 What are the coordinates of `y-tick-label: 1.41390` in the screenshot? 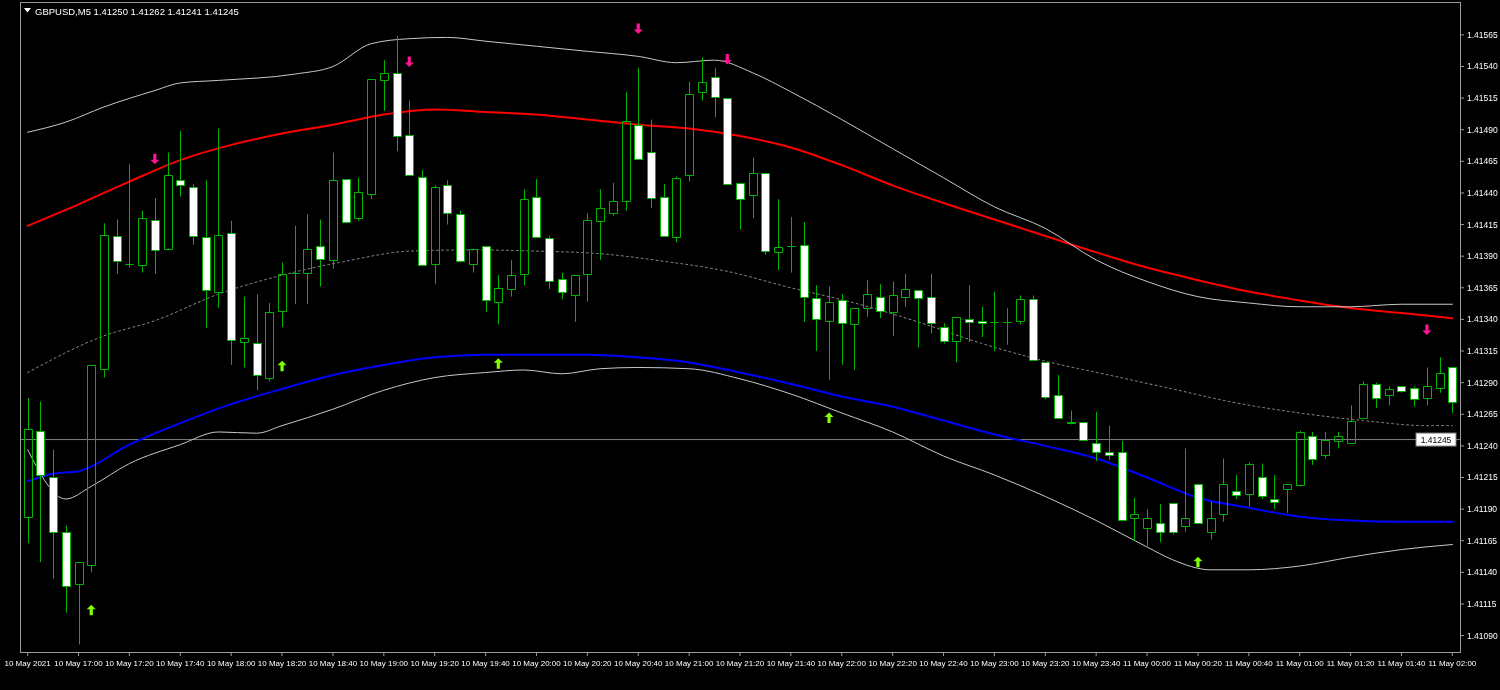 It's located at (1482, 256).